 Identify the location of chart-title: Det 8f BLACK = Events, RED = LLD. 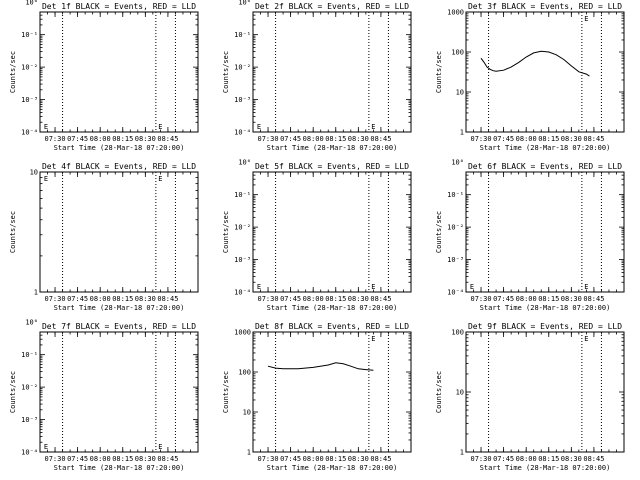
(332, 326).